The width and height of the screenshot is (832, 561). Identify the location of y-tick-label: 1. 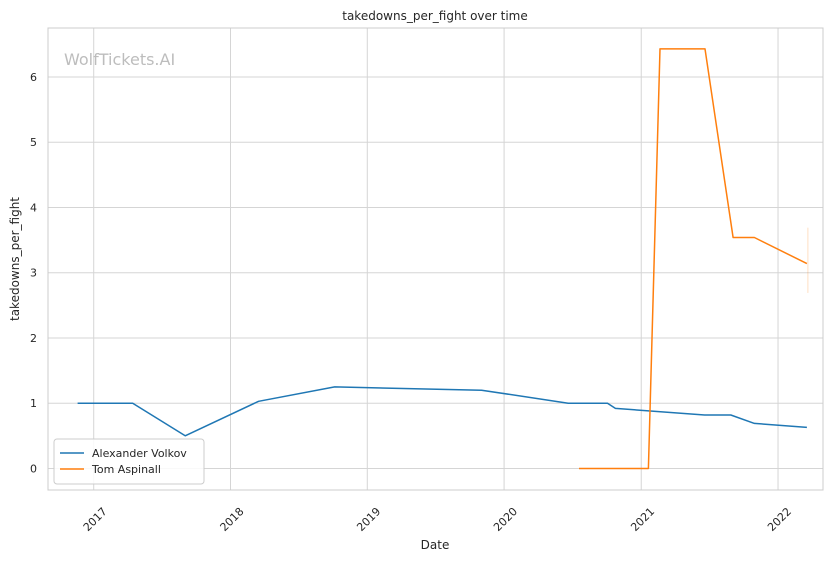
(33, 403).